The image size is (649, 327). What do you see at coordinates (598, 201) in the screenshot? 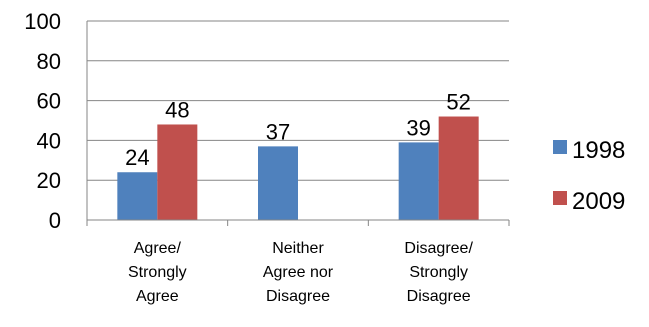
I see `legend-label: 2009` at bounding box center [598, 201].